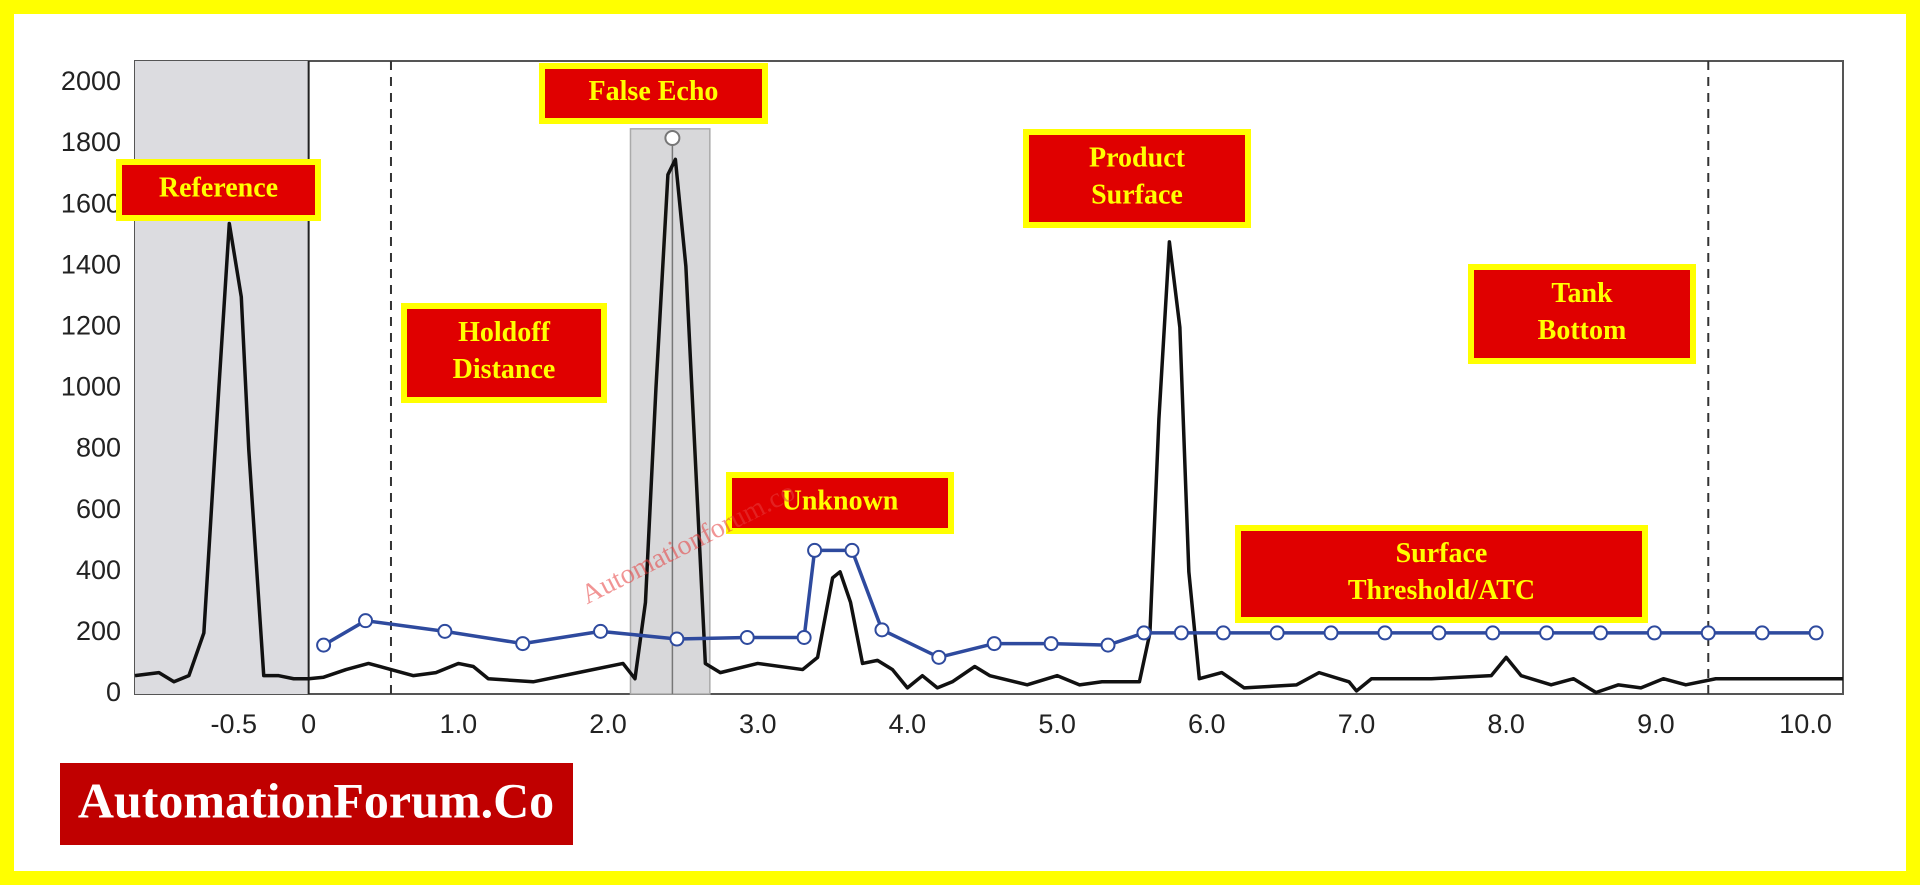 The image size is (1920, 885). Describe the element at coordinates (1656, 724) in the screenshot. I see `x-tick-label: 9.0` at that location.